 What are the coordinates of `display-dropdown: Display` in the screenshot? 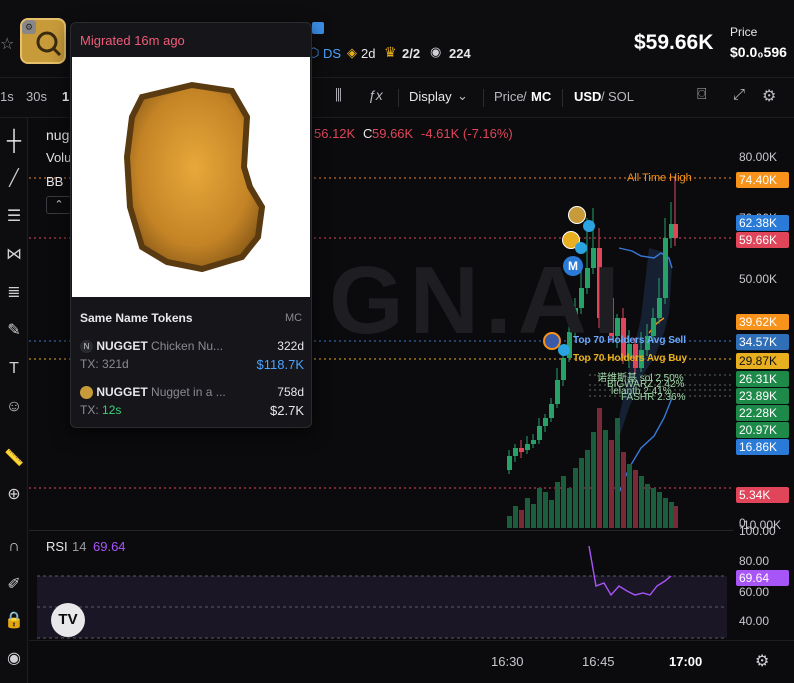 It's located at (430, 96).